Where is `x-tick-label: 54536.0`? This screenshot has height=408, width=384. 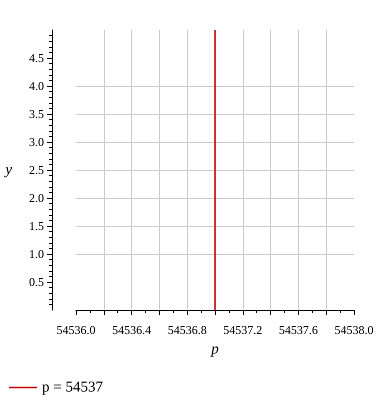
x-tick-label: 54536.0 is located at coordinates (76, 330).